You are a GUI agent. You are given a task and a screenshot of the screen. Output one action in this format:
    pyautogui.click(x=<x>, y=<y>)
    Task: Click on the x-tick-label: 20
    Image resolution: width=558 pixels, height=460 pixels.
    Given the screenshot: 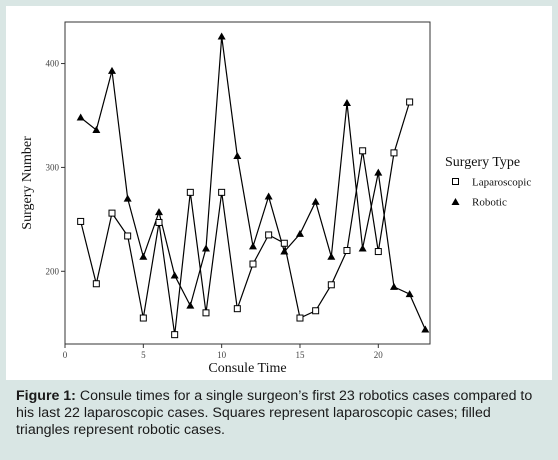 What is the action you would take?
    pyautogui.click(x=379, y=355)
    